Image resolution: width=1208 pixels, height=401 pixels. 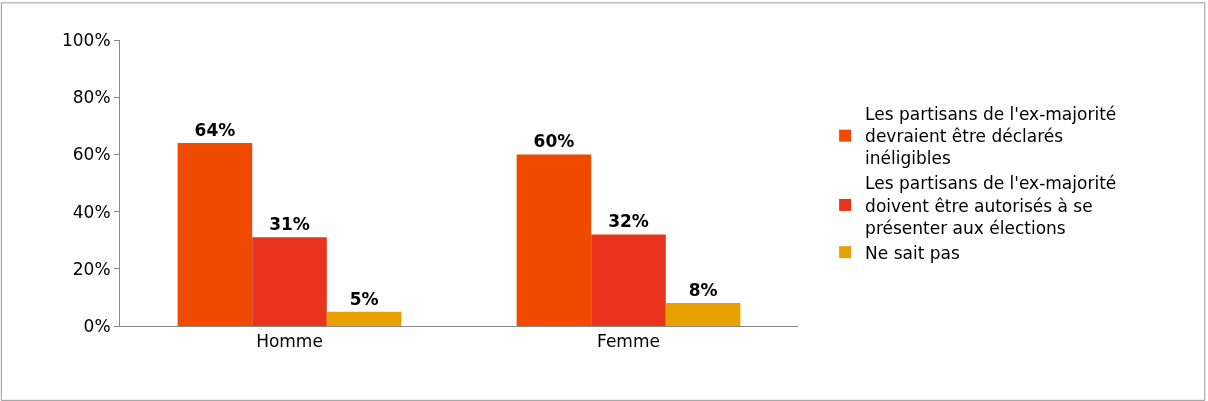 What do you see at coordinates (628, 341) in the screenshot?
I see `x-tick-label: Femme` at bounding box center [628, 341].